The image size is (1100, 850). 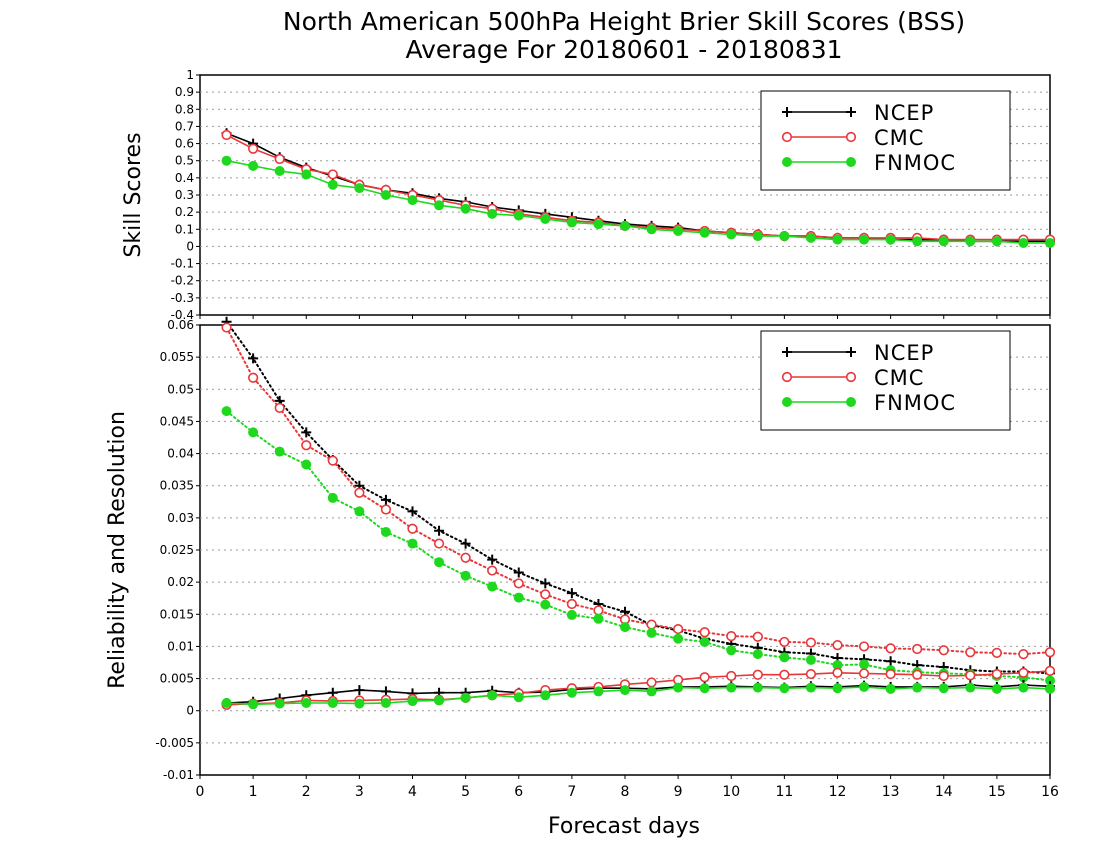 I want to click on y-tick-label: 0.05, so click(x=180, y=389).